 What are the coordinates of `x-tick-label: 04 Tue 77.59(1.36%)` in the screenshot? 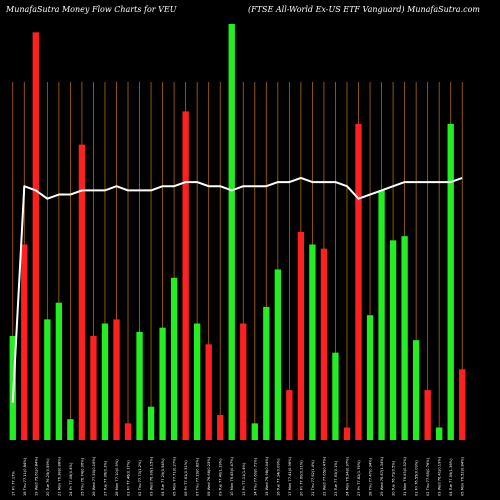 It's located at (451, 477).